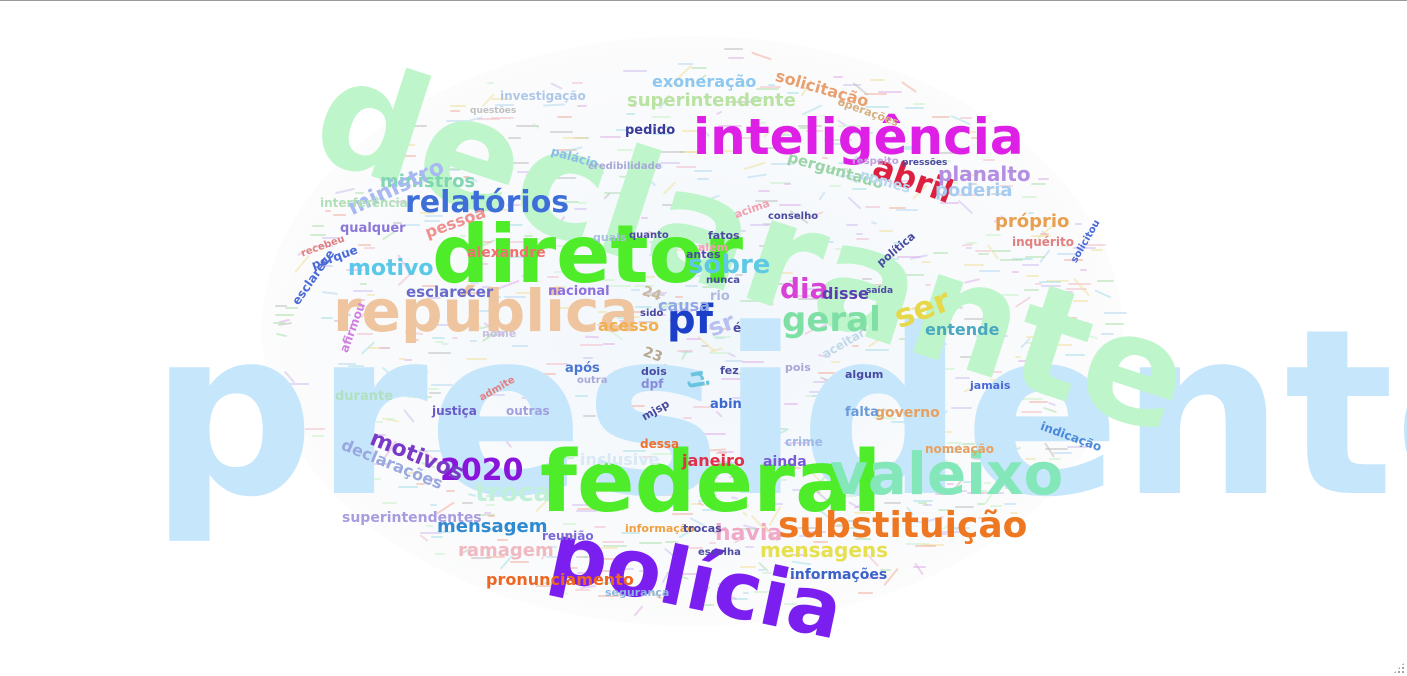  I want to click on cloud-word: informação, so click(660, 528).